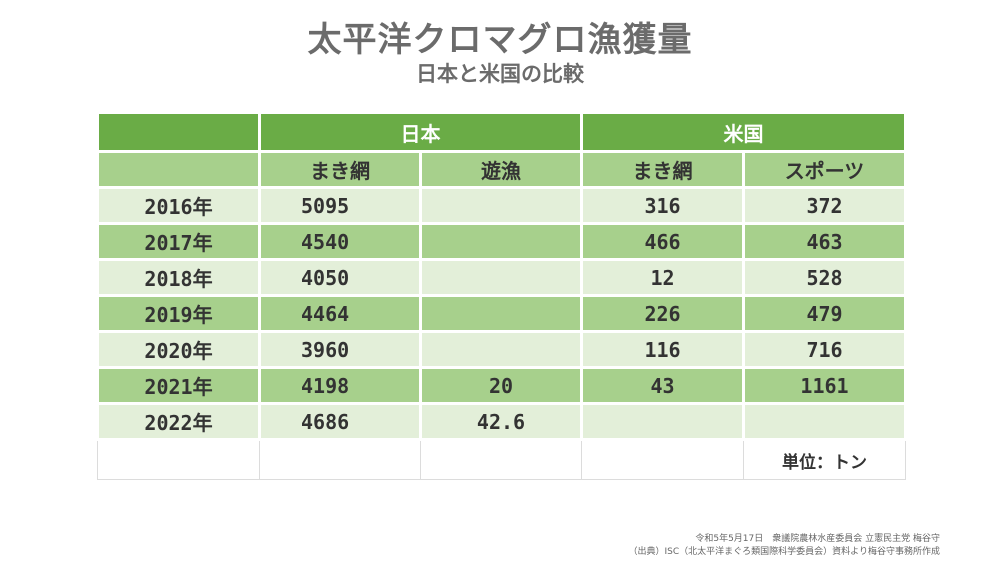  Describe the element at coordinates (178, 385) in the screenshot. I see `year-cell: 2021年` at that location.